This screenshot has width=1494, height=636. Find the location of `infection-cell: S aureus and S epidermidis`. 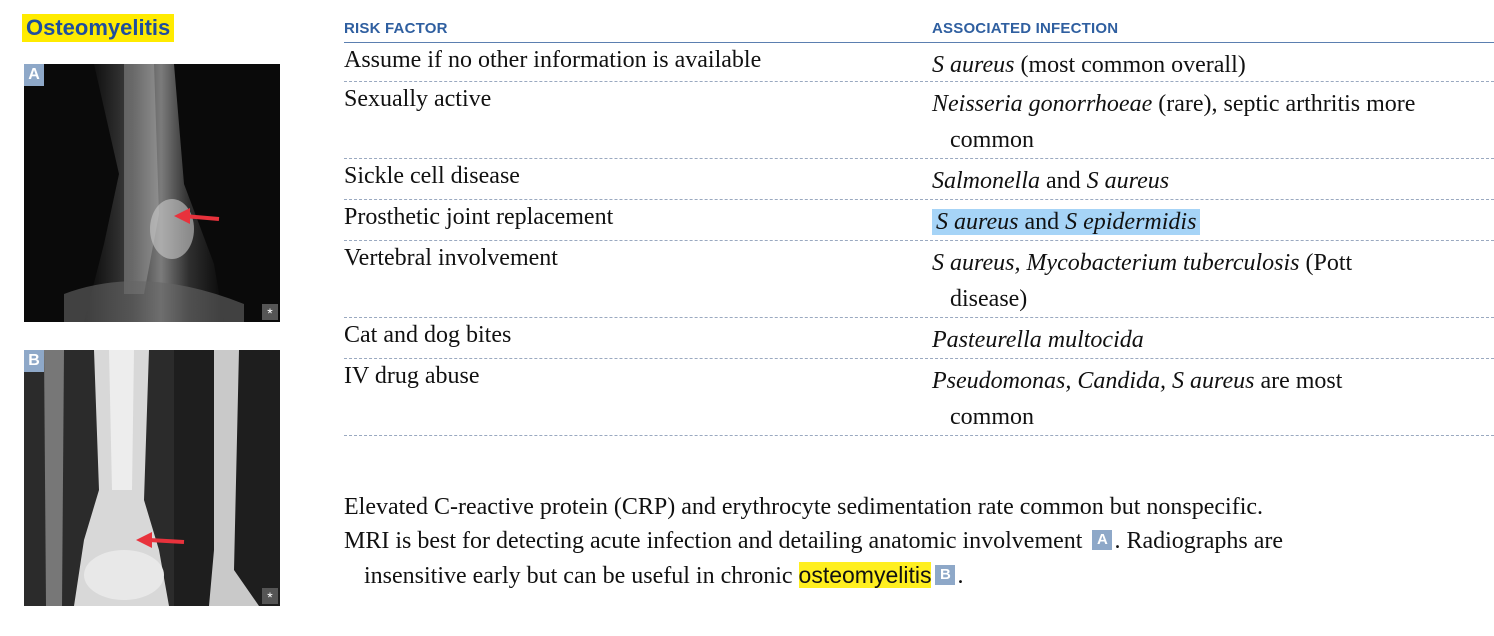

infection-cell: S aureus and S epidermidis is located at coordinates (1212, 222).